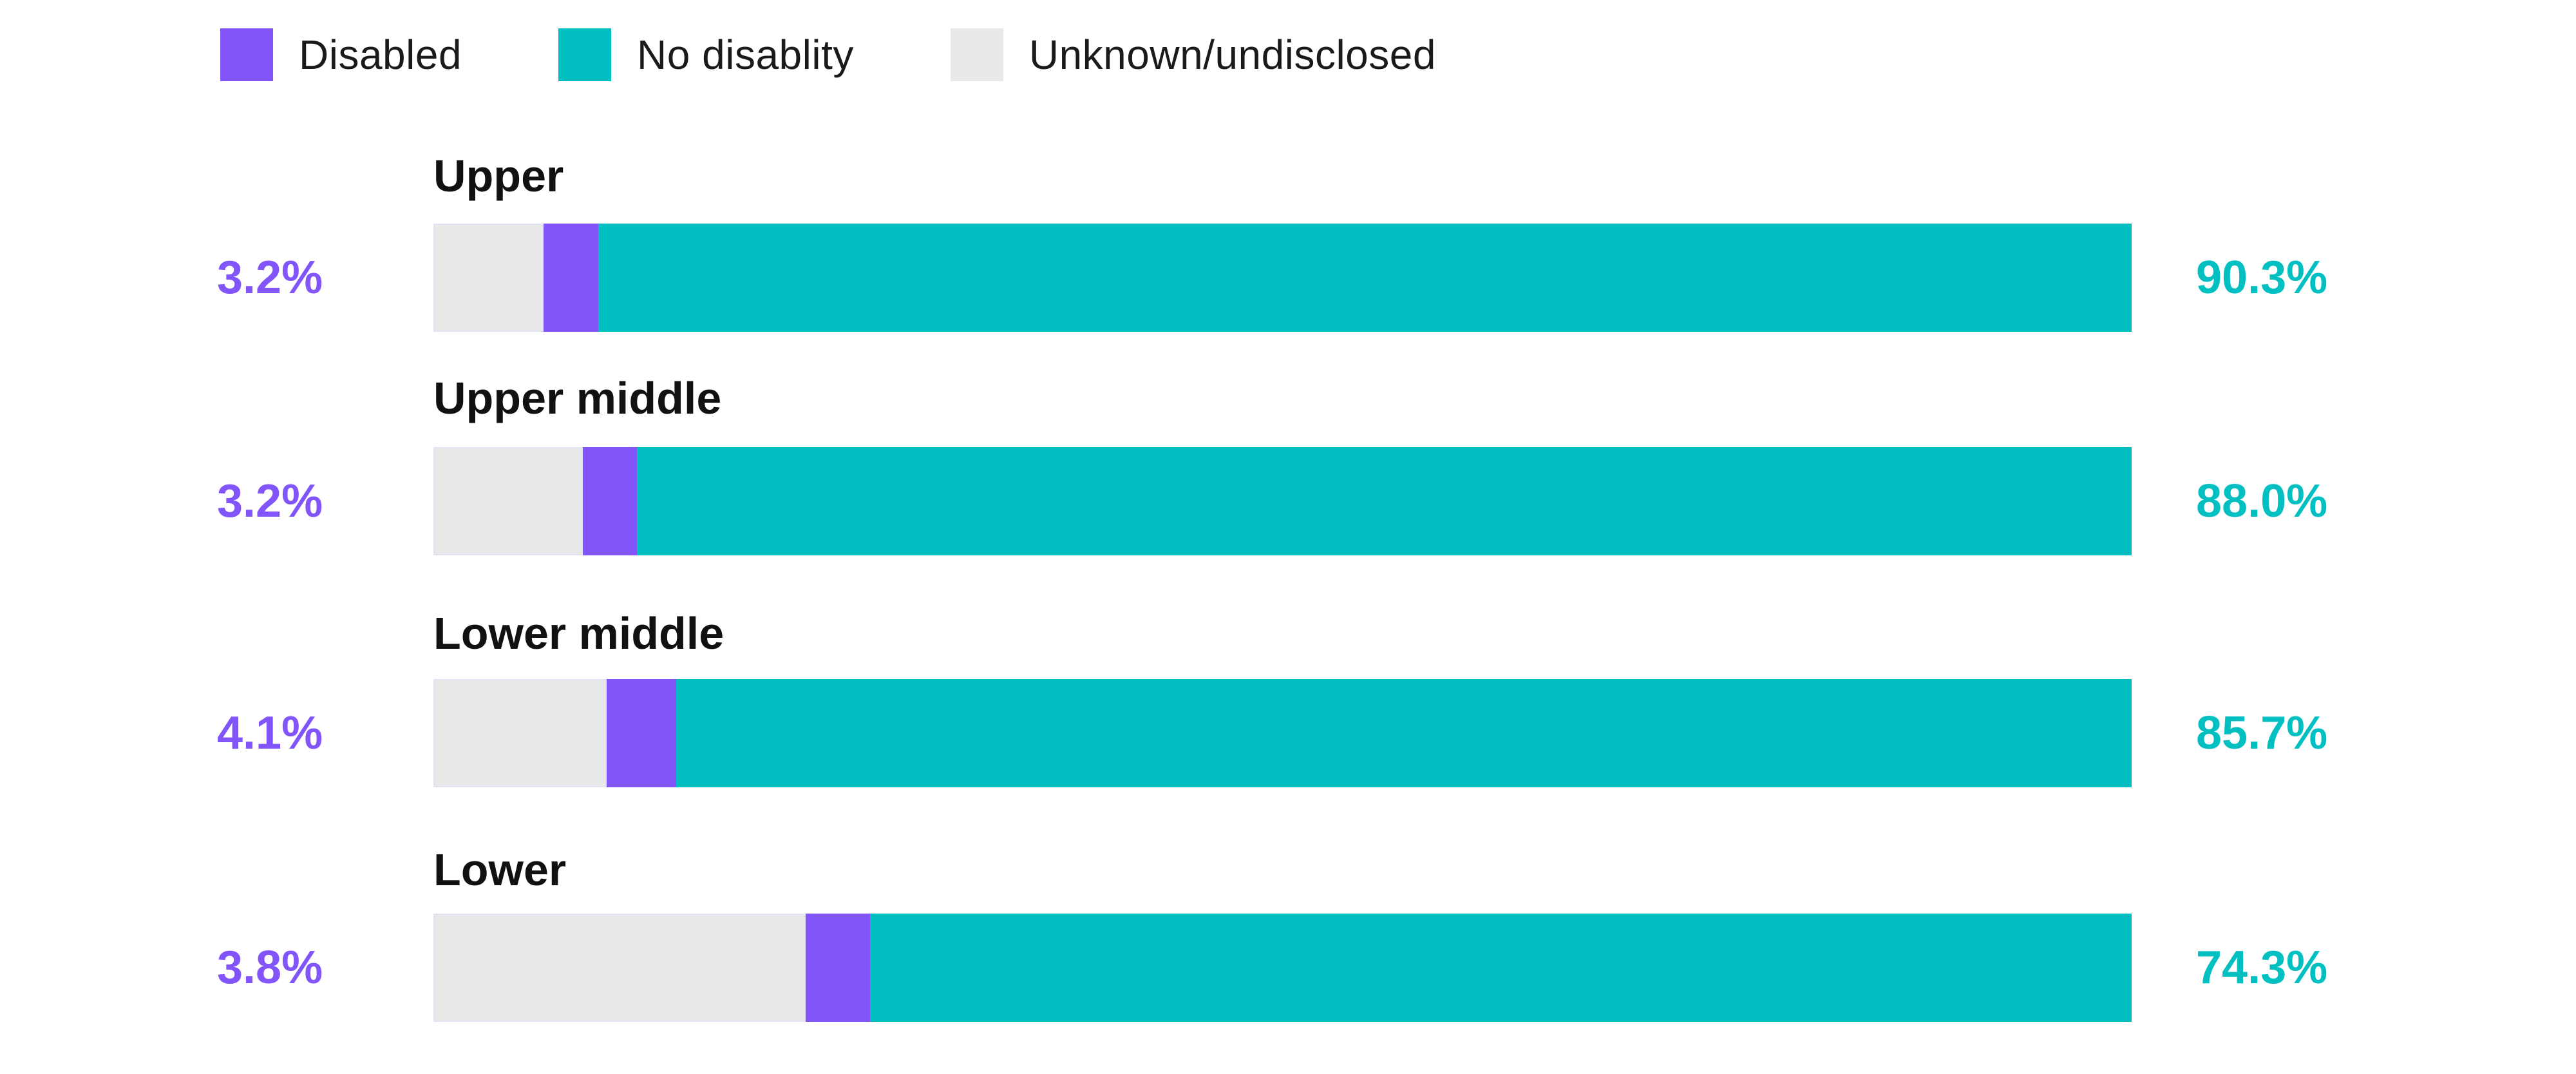 The image size is (2576, 1074). What do you see at coordinates (1232, 55) in the screenshot?
I see `legend-label: Unknown/undisclosed` at bounding box center [1232, 55].